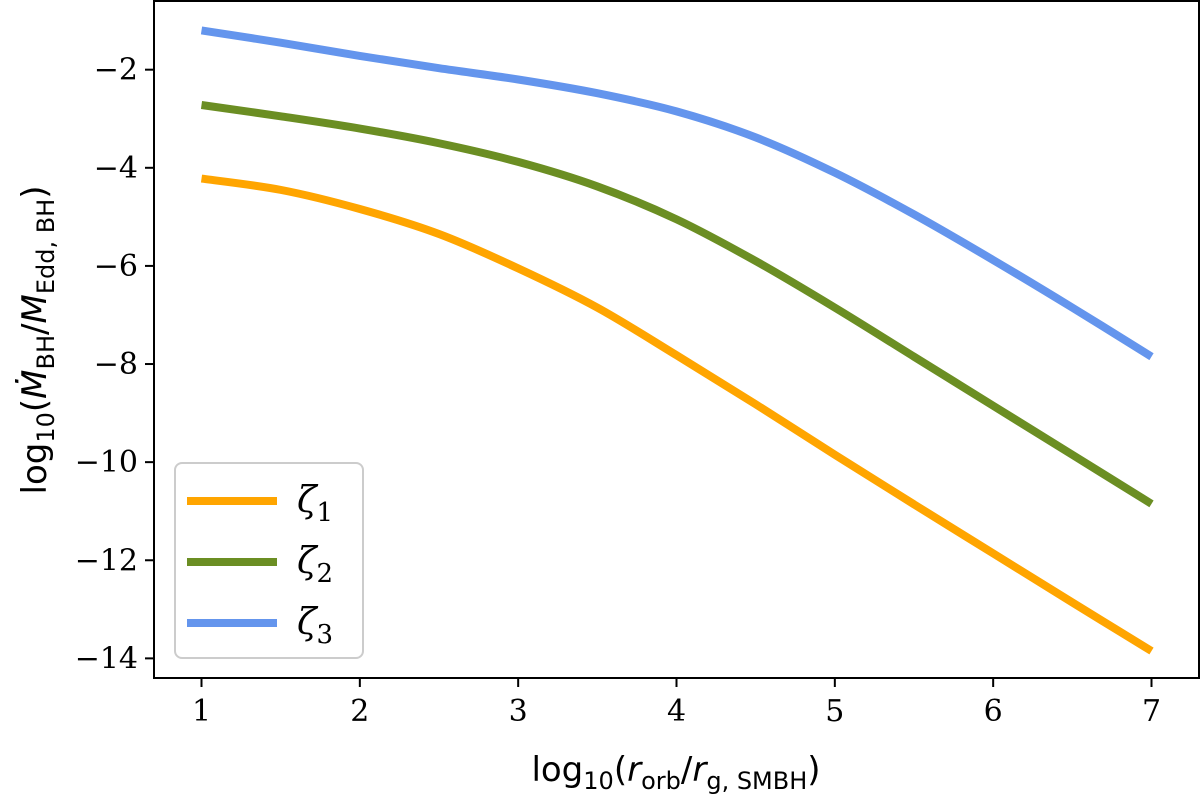 The width and height of the screenshot is (1200, 794). Describe the element at coordinates (106, 462) in the screenshot. I see `y-tick-label: −10` at that location.